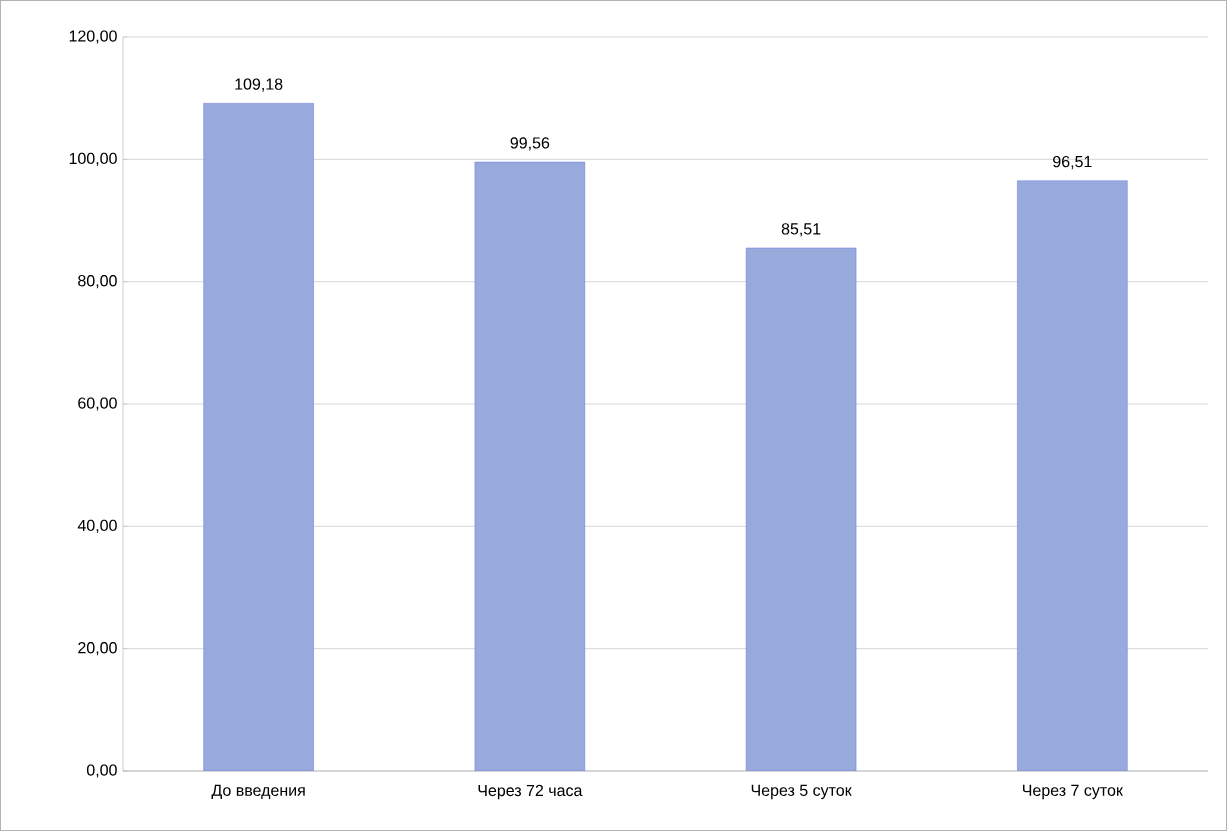 The image size is (1227, 831). What do you see at coordinates (1073, 792) in the screenshot?
I see `x-tick-label: Через 7 суток` at bounding box center [1073, 792].